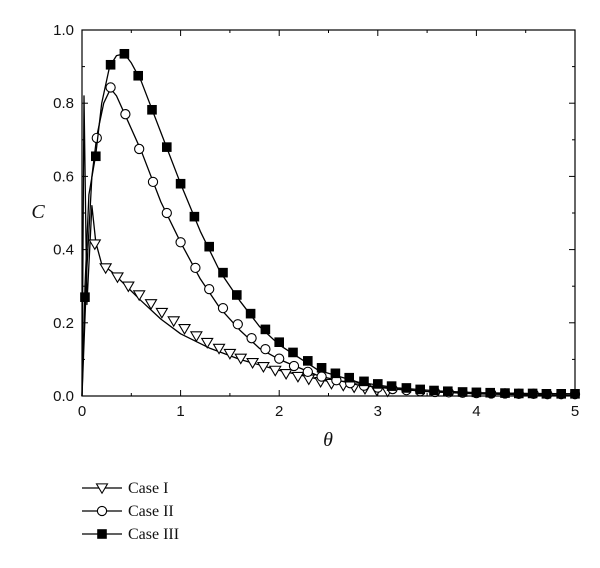  What do you see at coordinates (63, 323) in the screenshot?
I see `y-tick-label: 0.2` at bounding box center [63, 323].